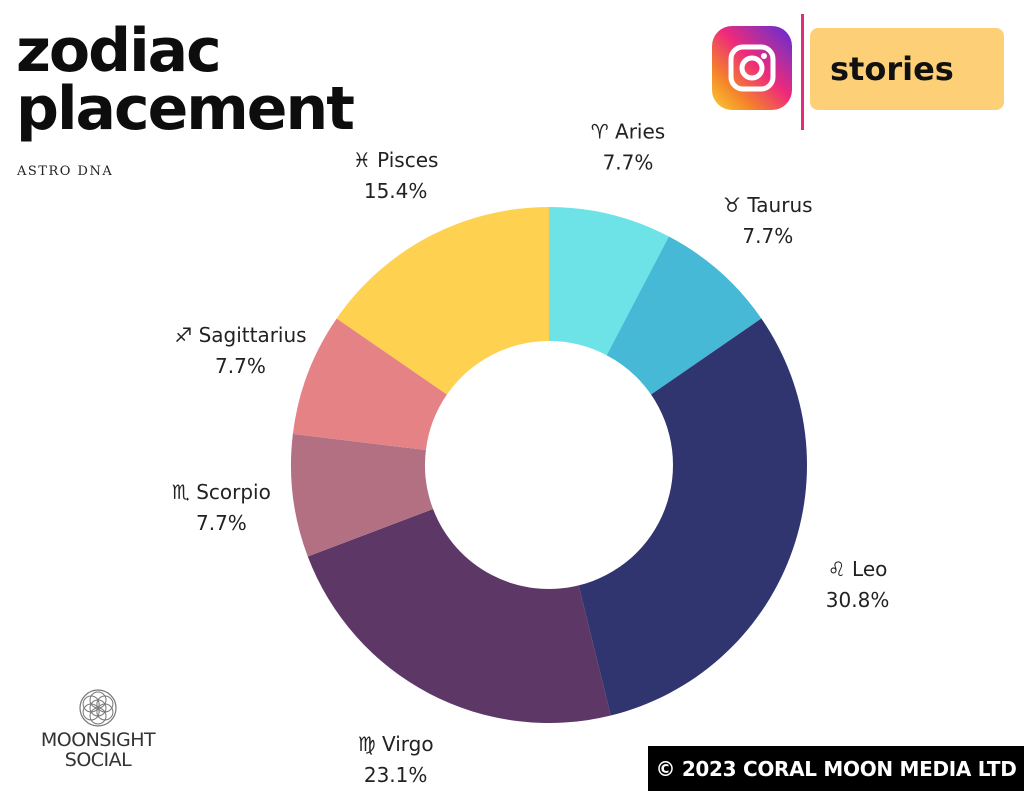  What do you see at coordinates (396, 744) in the screenshot?
I see `slice-label-virgo: ♍ Virgo` at bounding box center [396, 744].